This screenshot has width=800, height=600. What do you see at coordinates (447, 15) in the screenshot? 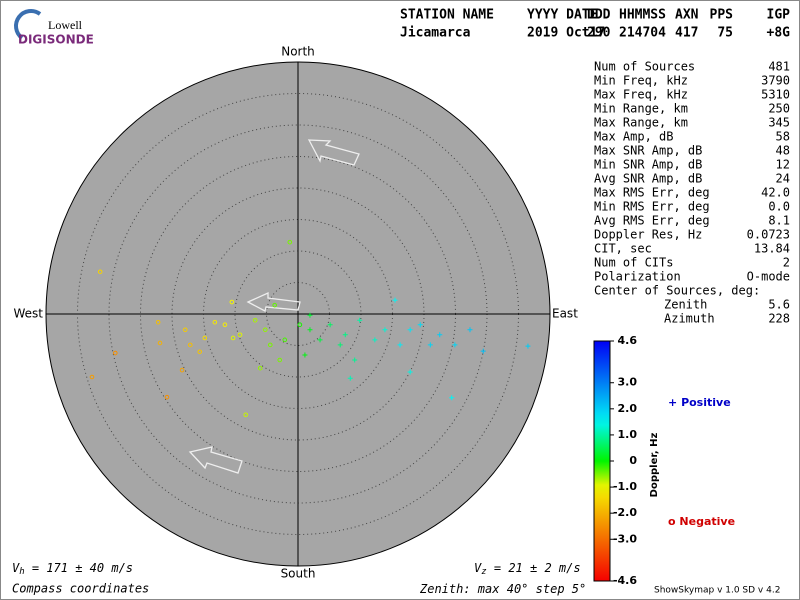
I see `header-column: STATION NAME` at bounding box center [447, 15].